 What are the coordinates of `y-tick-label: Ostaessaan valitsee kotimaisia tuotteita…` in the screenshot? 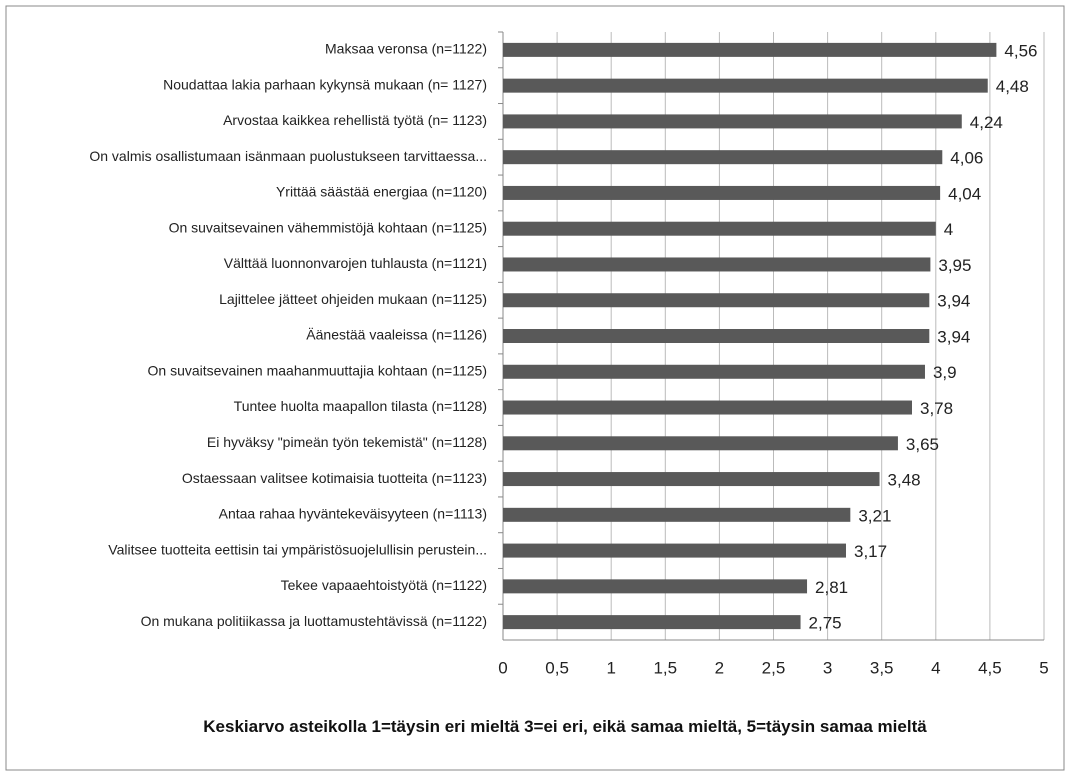 It's located at (334, 478).